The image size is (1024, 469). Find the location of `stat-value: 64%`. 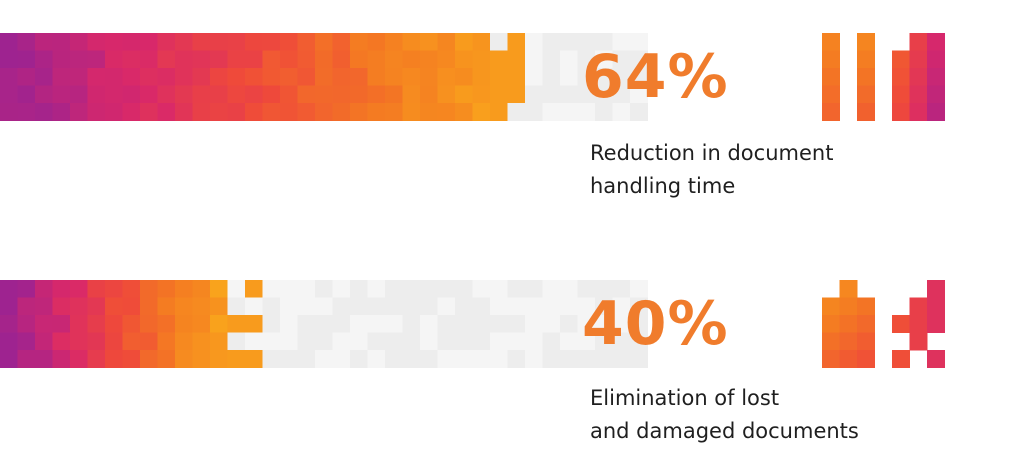

stat-value: 64% is located at coordinates (655, 77).